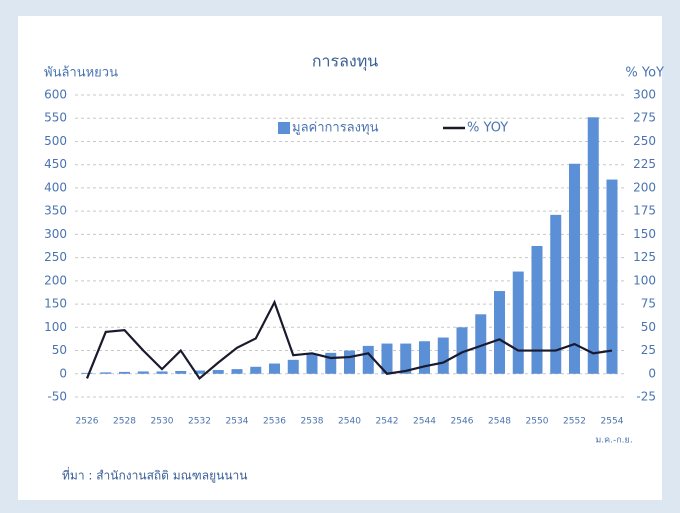  I want to click on y2-tick-label: 300, so click(644, 95).